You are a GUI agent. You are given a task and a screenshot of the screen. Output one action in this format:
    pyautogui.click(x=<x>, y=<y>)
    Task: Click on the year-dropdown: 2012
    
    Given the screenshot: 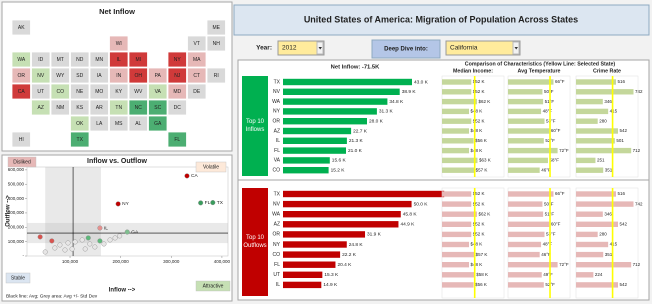 What is the action you would take?
    pyautogui.click(x=301, y=48)
    